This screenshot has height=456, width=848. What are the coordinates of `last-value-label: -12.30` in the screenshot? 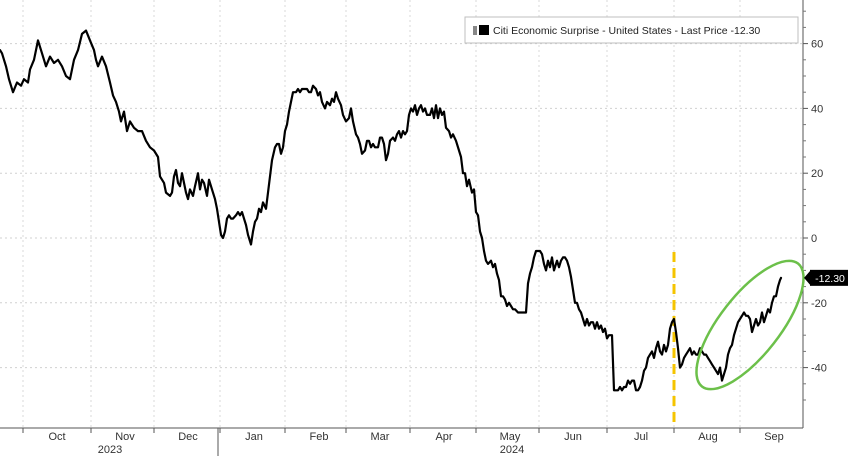 It's located at (830, 279).